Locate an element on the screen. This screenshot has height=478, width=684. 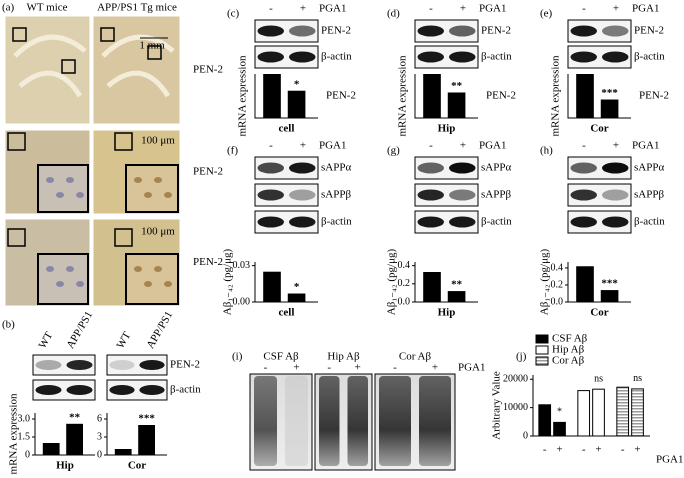
y-tick-label: 0.0 is located at coordinates (557, 301).